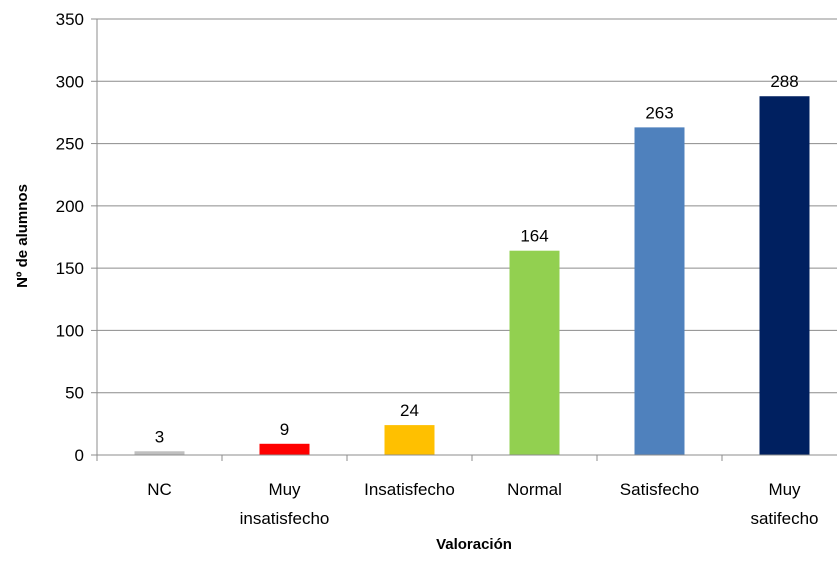 The width and height of the screenshot is (837, 564). I want to click on y-tick-label: 0, so click(79, 455).